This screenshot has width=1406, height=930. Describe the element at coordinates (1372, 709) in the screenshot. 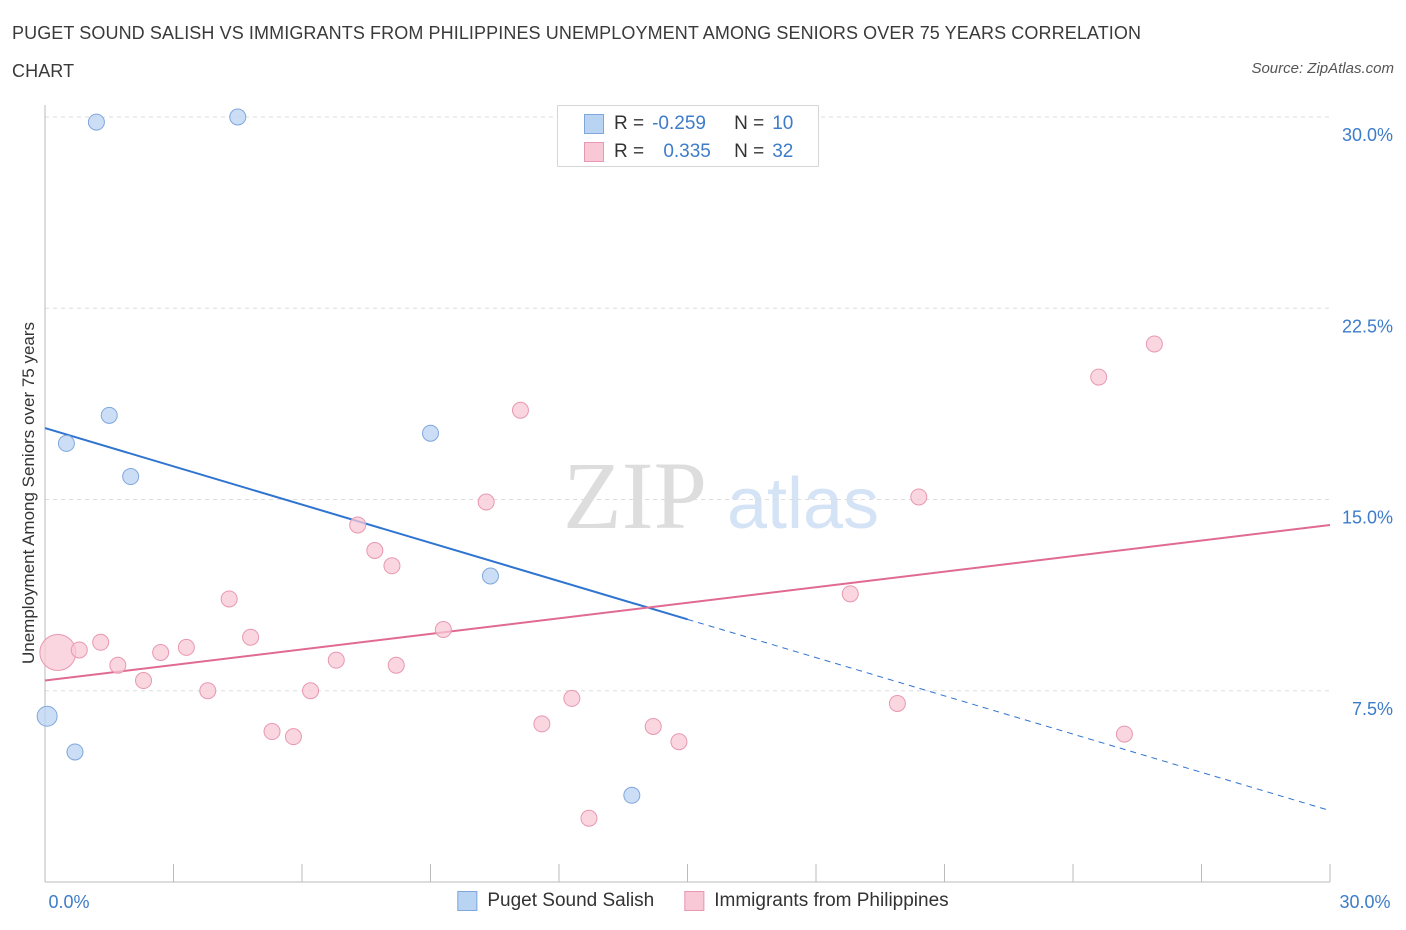

I see `y-tick-label: 7.5%` at that location.